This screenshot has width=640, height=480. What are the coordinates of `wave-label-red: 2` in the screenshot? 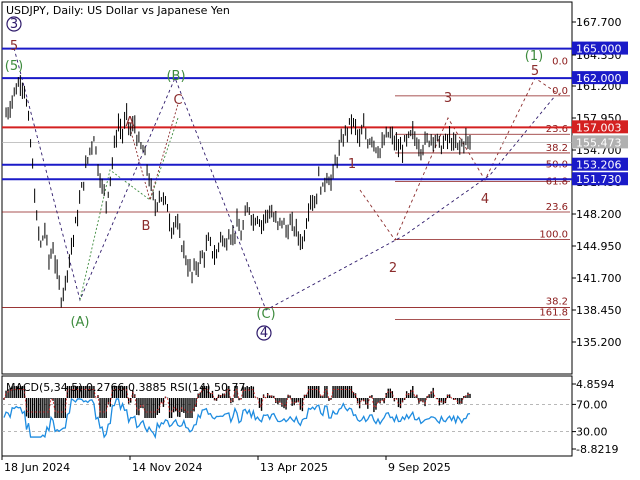 It's located at (393, 268).